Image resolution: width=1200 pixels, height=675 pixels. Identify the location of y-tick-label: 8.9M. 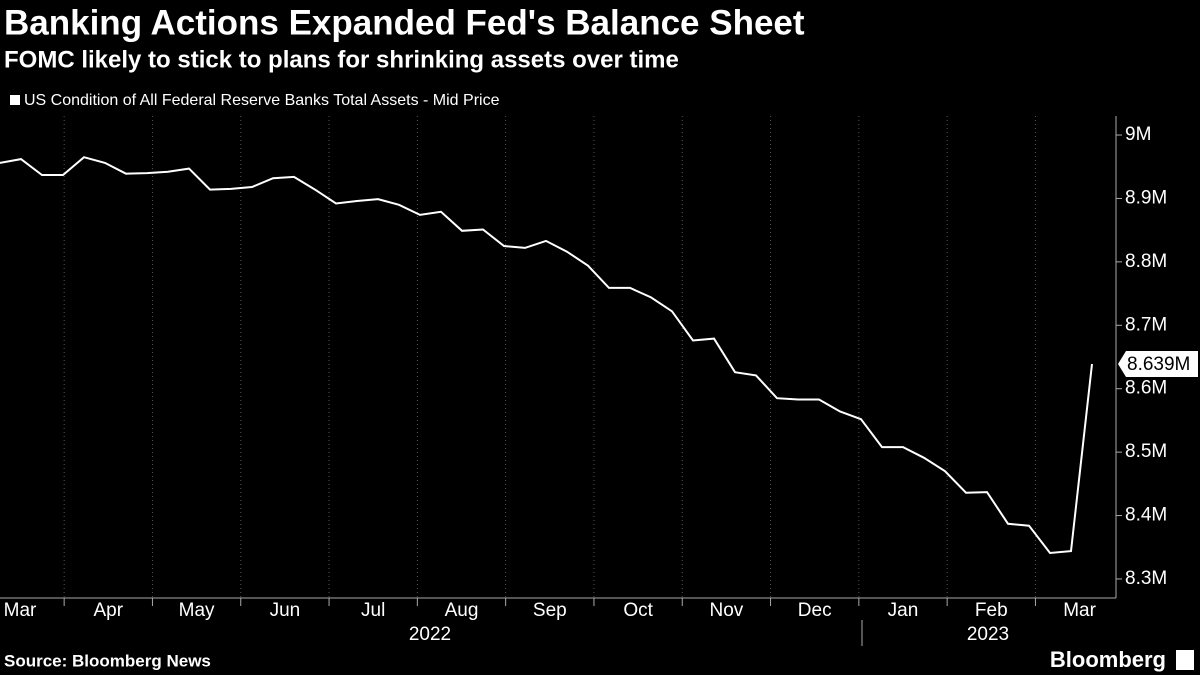
(1146, 197).